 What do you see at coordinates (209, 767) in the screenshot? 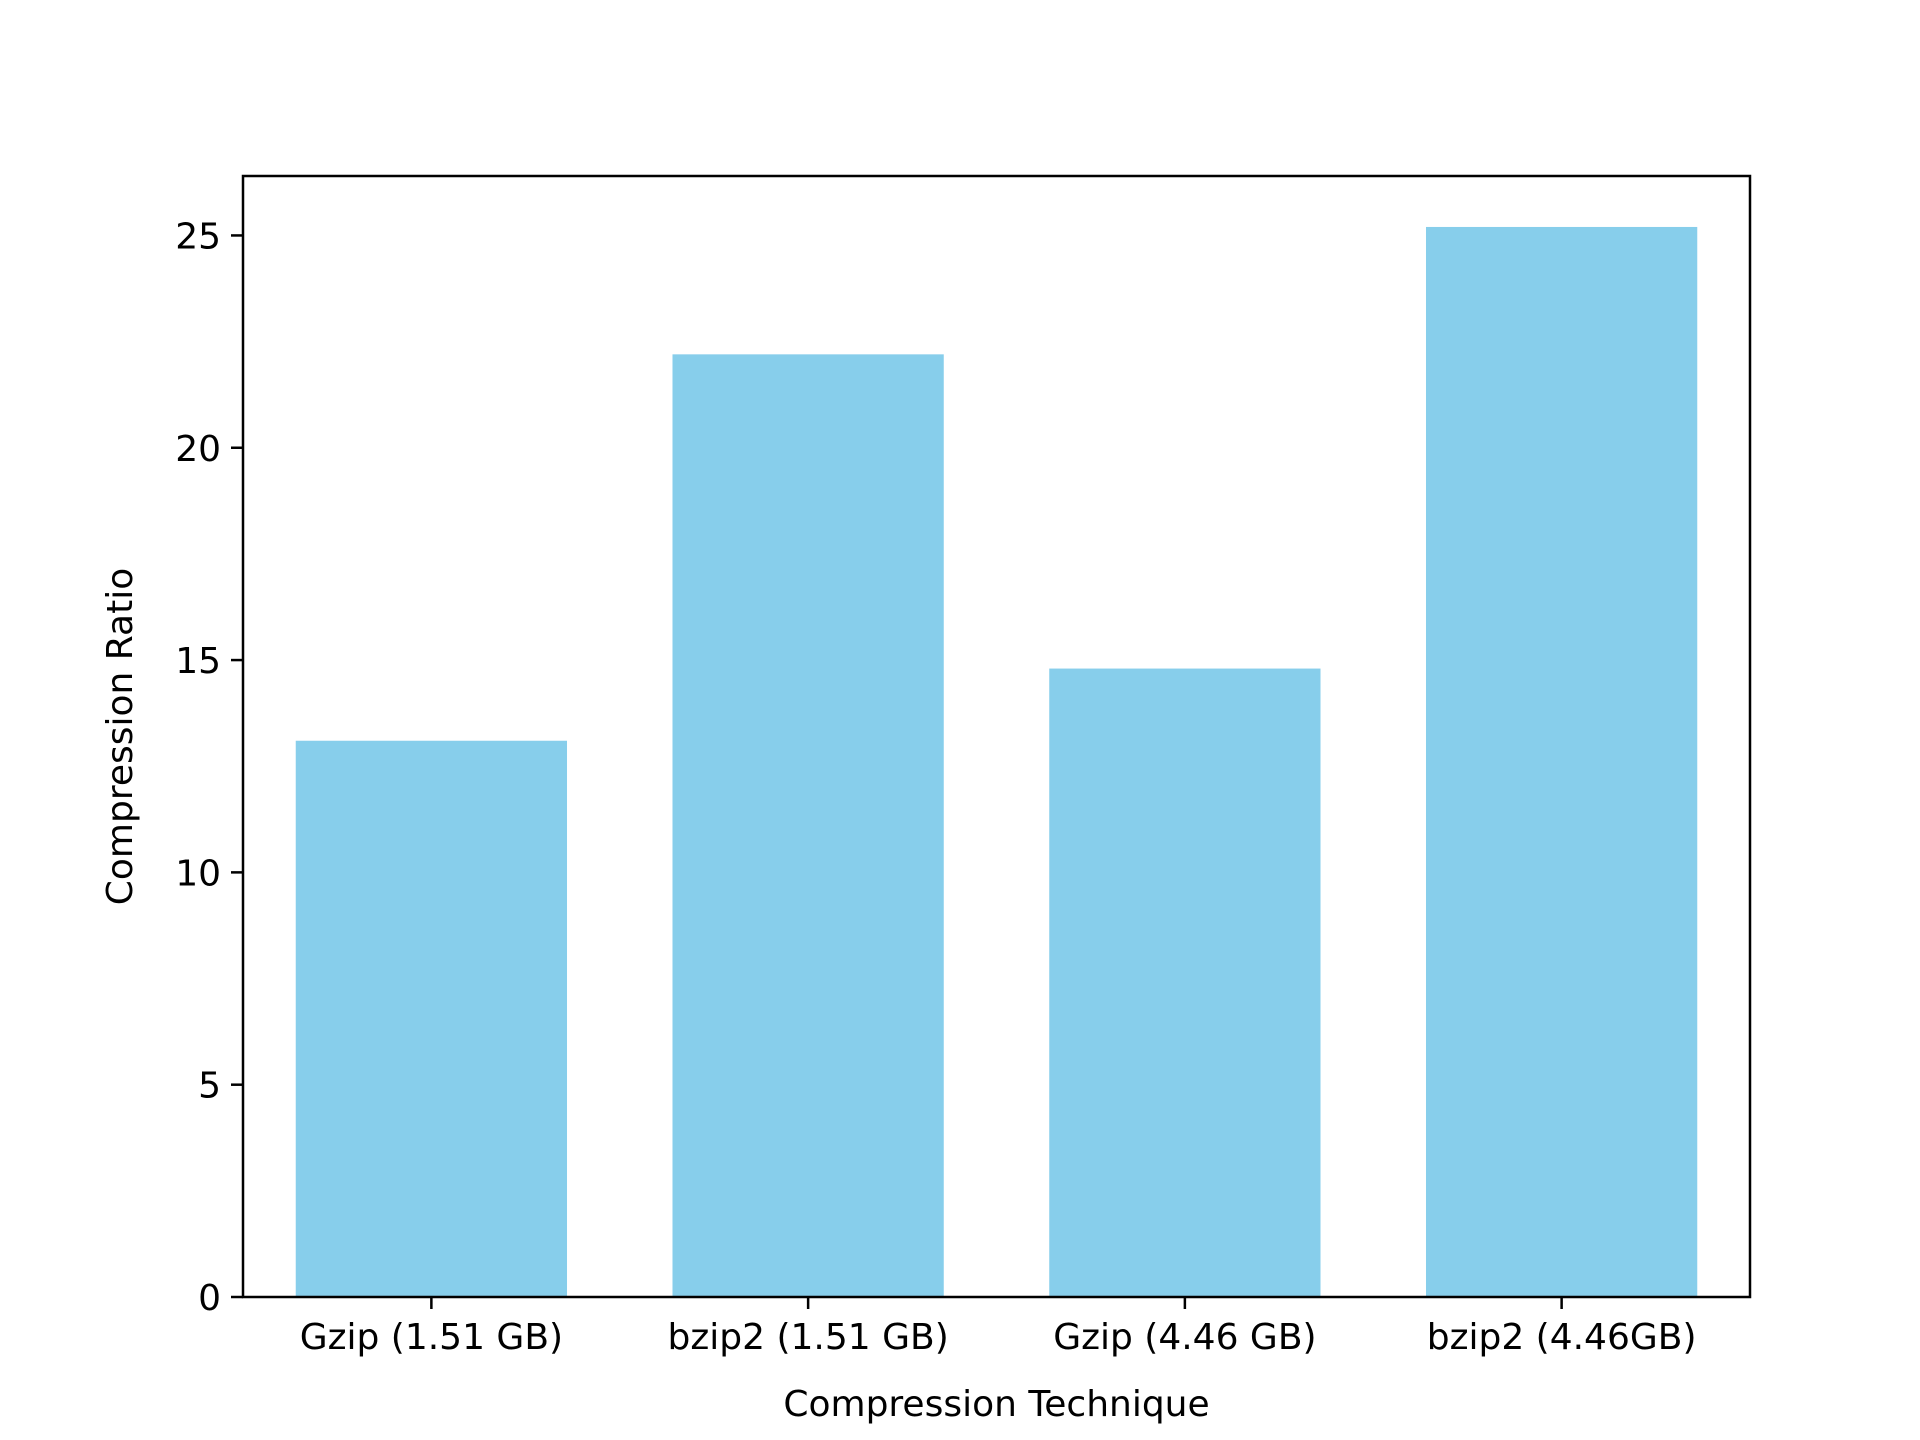
I see `y-axis-ticks: 0 5 10 15 20 25` at bounding box center [209, 767].